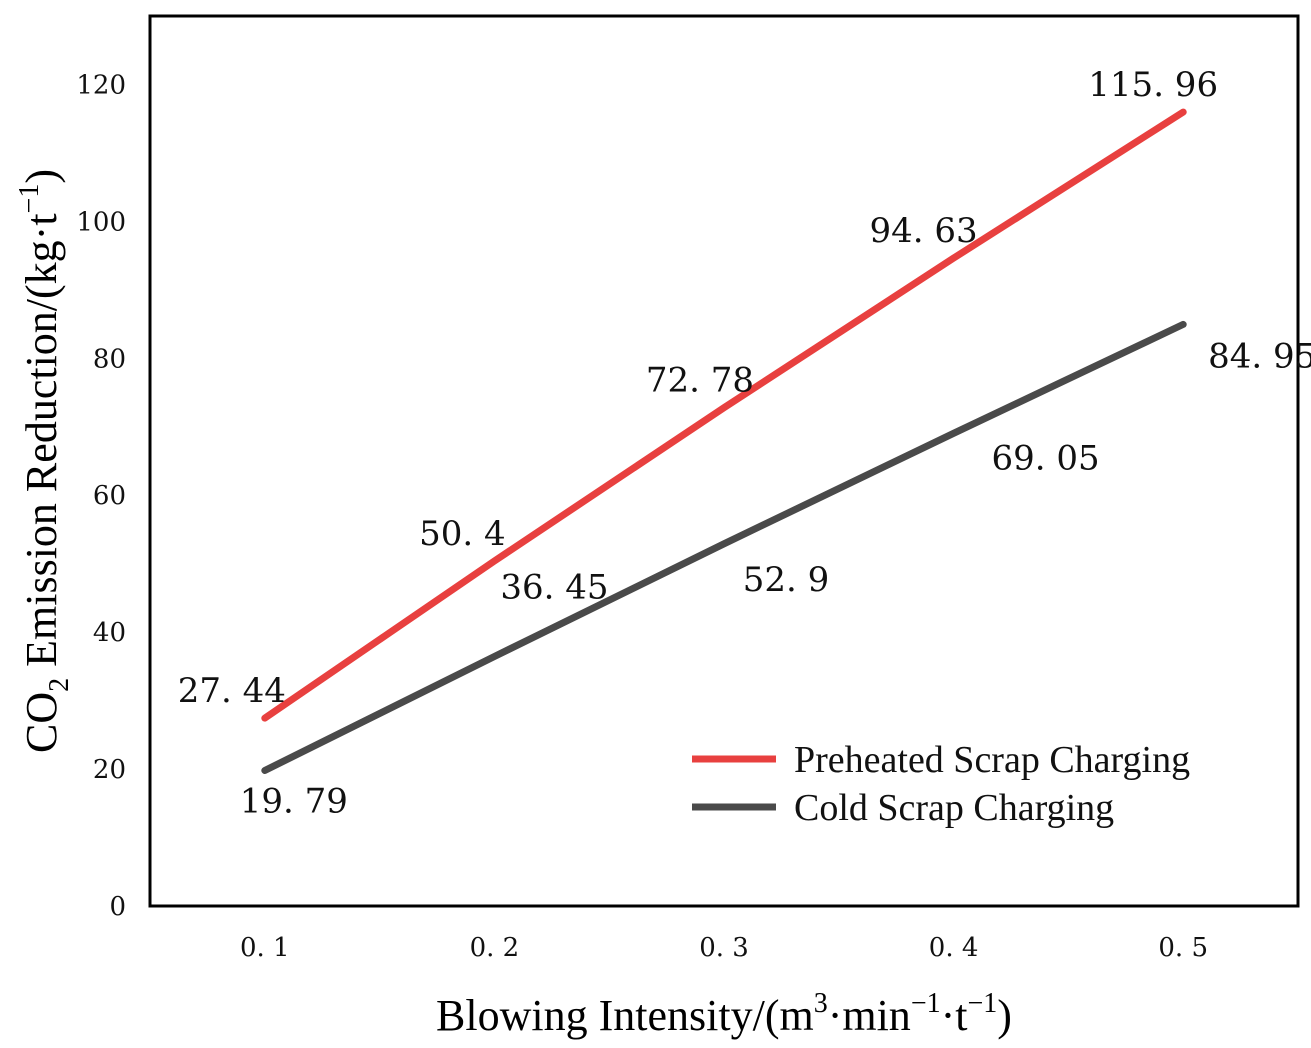  What do you see at coordinates (1153, 85) in the screenshot?
I see `data-label-preheated: 115. 96` at bounding box center [1153, 85].